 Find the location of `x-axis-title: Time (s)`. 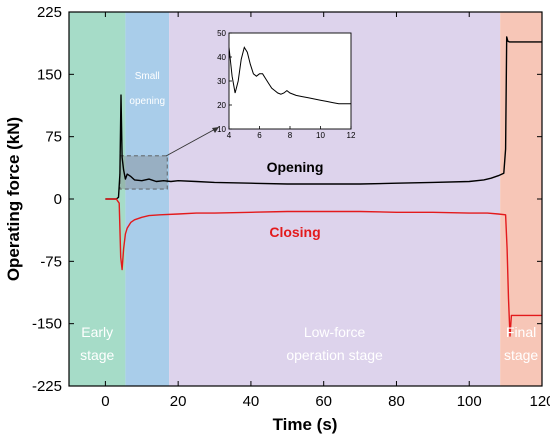

x-axis-title: Time (s) is located at coordinates (305, 424).